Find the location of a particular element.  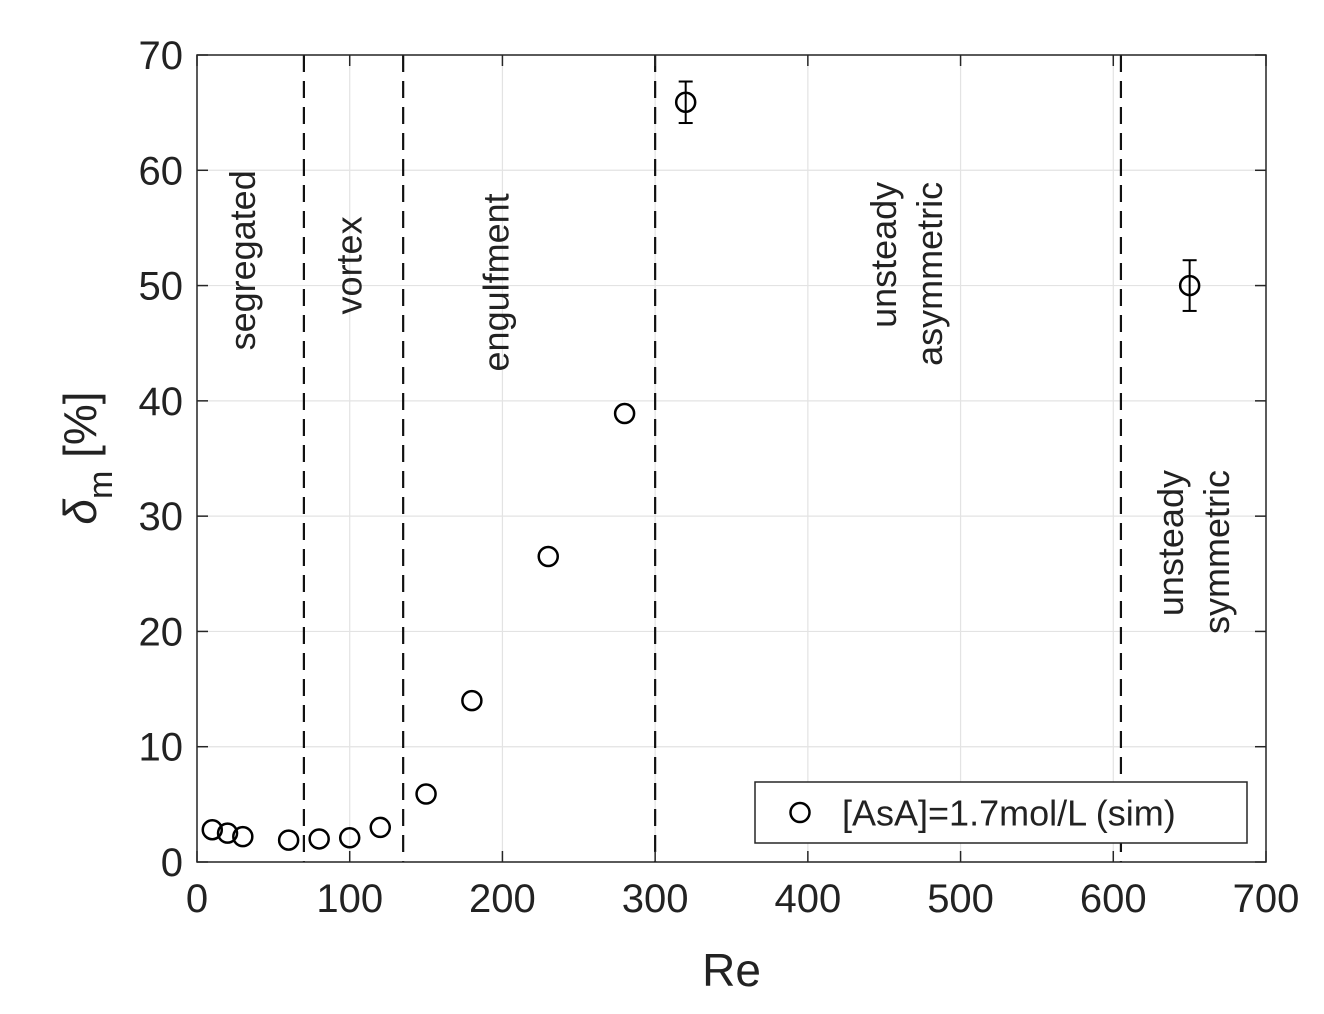

y-axis-label-text: δm [%] is located at coordinates (87, 457).